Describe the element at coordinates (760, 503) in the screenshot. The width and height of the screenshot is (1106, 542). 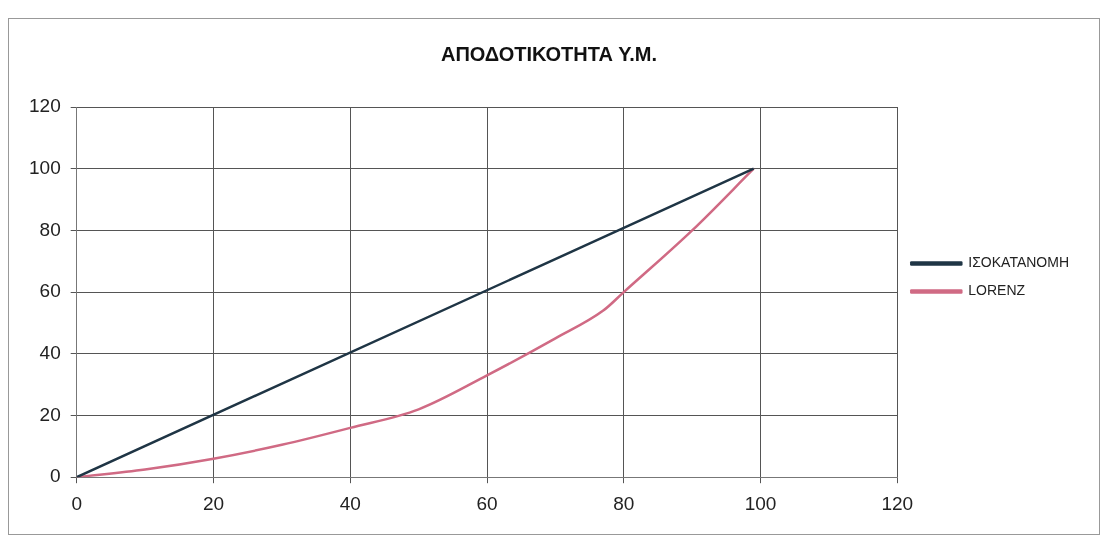
I see `x-tick-label: 100` at that location.